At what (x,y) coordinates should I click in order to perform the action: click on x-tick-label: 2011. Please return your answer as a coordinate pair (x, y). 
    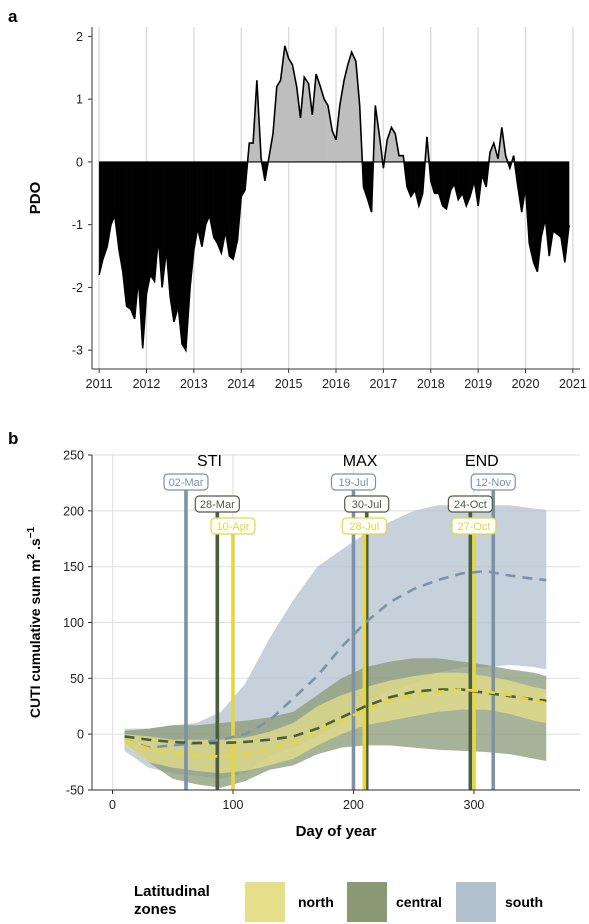
    Looking at the image, I should click on (99, 384).